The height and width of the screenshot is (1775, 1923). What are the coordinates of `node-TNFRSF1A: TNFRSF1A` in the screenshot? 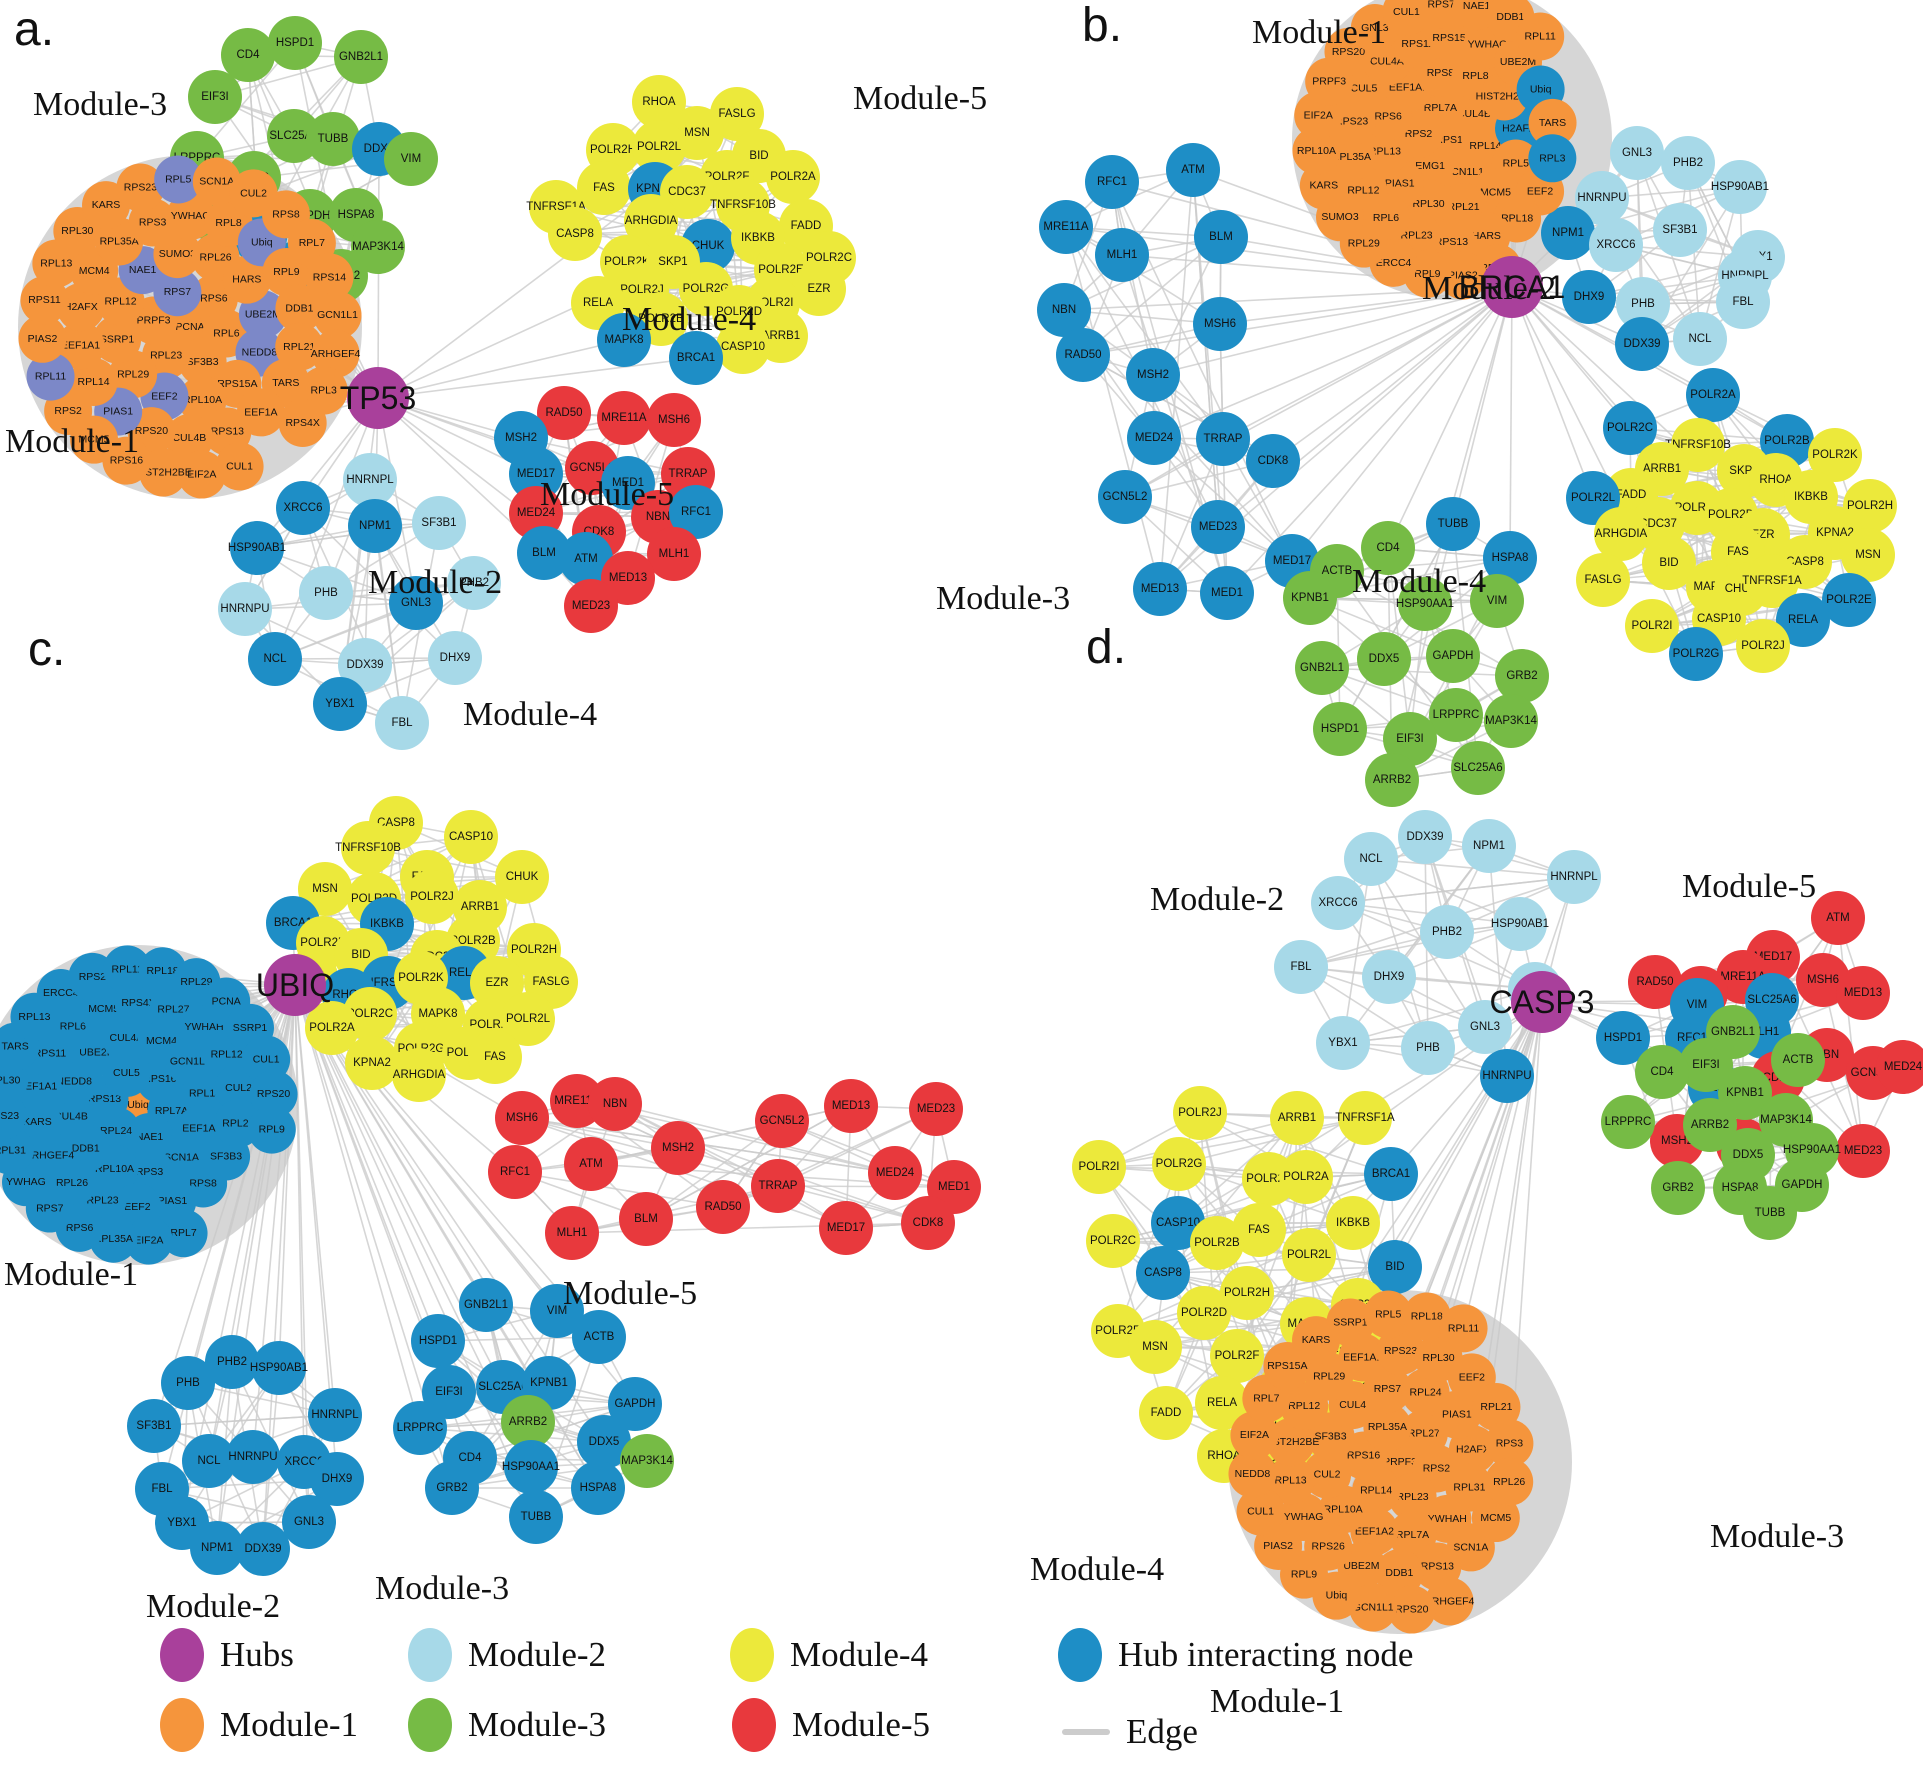 It's located at (1772, 581).